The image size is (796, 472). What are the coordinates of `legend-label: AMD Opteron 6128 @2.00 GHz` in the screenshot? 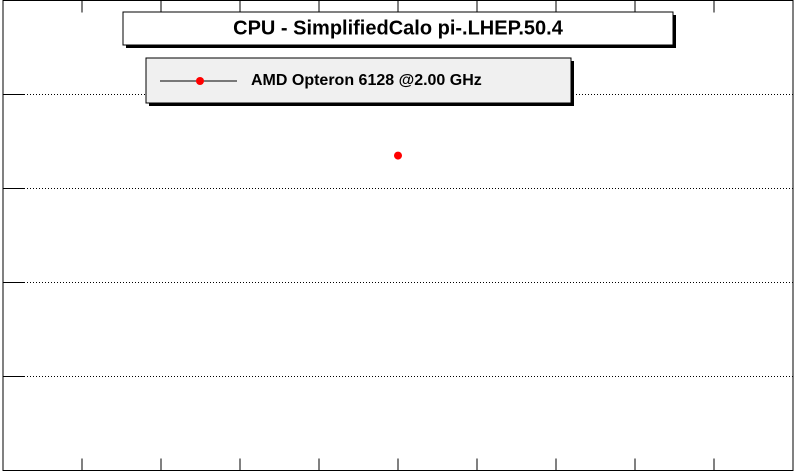 It's located at (366, 80).